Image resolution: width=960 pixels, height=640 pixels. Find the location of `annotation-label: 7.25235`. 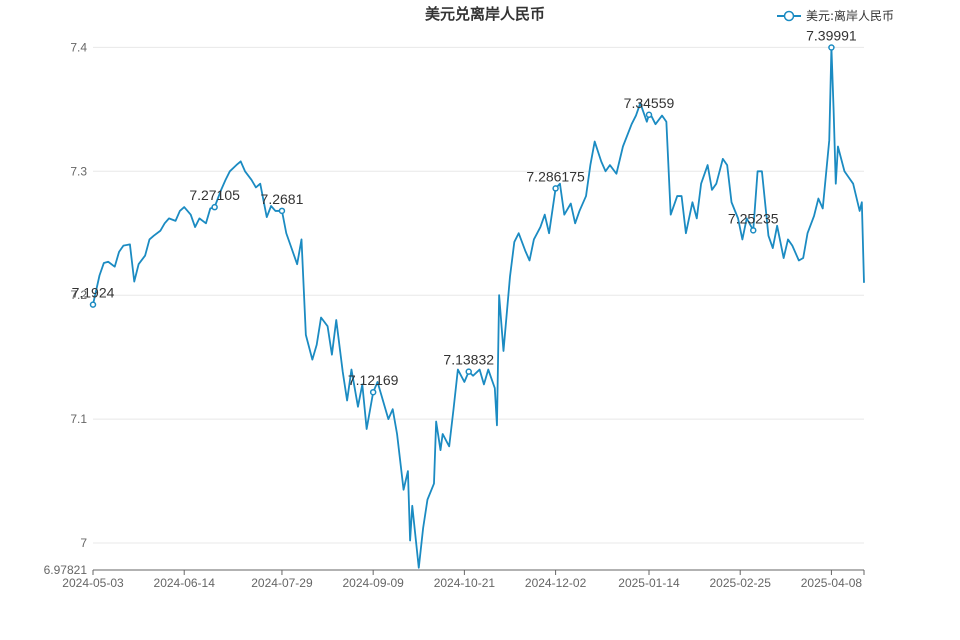

annotation-label: 7.25235 is located at coordinates (753, 218).